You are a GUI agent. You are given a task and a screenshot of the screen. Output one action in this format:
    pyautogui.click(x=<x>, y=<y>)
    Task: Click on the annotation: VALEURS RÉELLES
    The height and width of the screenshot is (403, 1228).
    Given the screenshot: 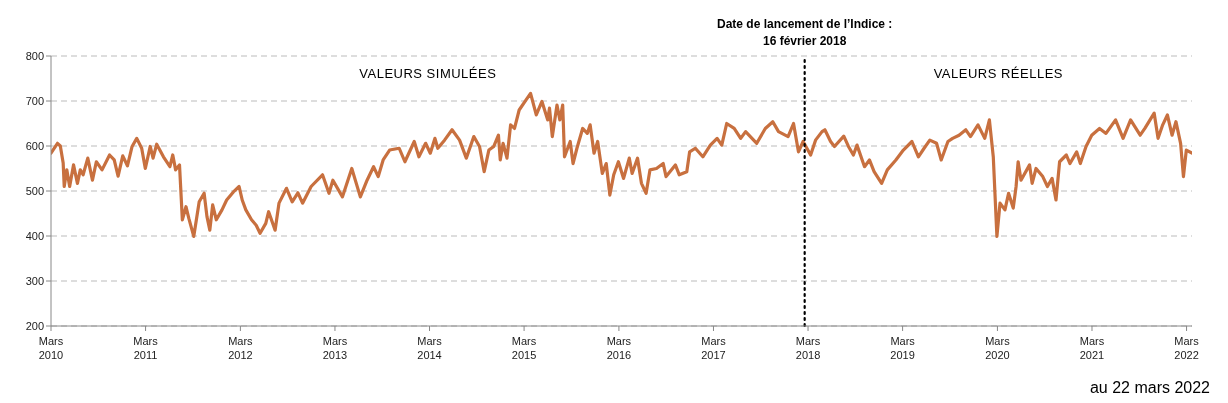 What is the action you would take?
    pyautogui.click(x=998, y=73)
    